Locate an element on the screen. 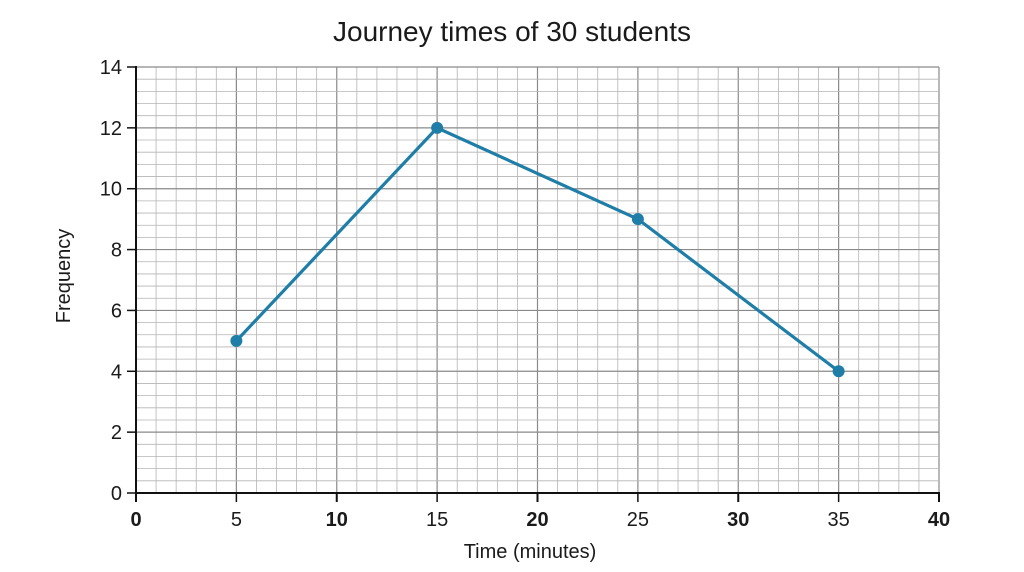 The height and width of the screenshot is (572, 1024). y-tick-label: 14 is located at coordinates (111, 68).